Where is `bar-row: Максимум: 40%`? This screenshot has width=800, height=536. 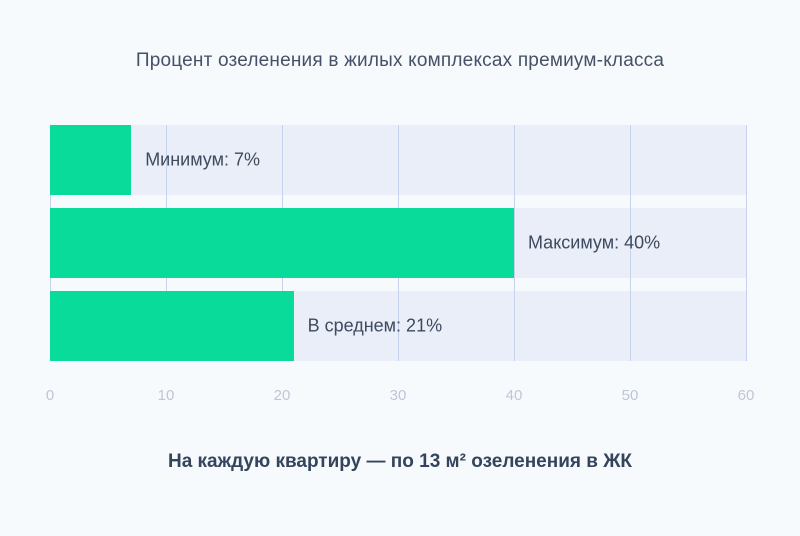
bar-row: Максимум: 40% is located at coordinates (398, 243).